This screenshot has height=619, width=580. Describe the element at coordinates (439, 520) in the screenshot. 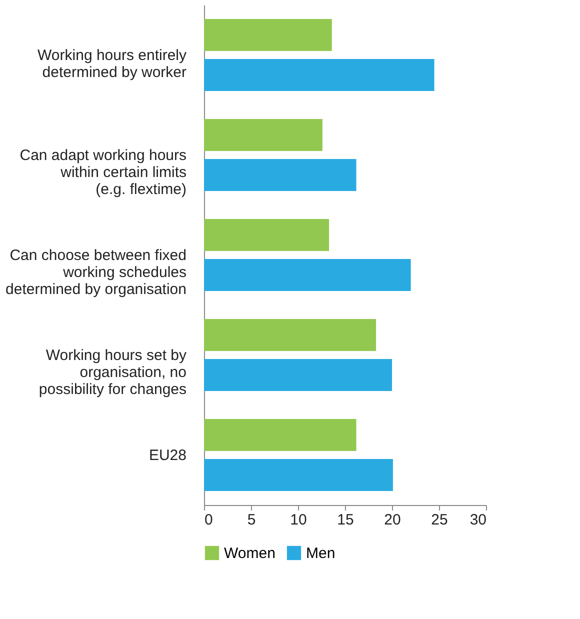

I see `x-tick-label: 25` at that location.